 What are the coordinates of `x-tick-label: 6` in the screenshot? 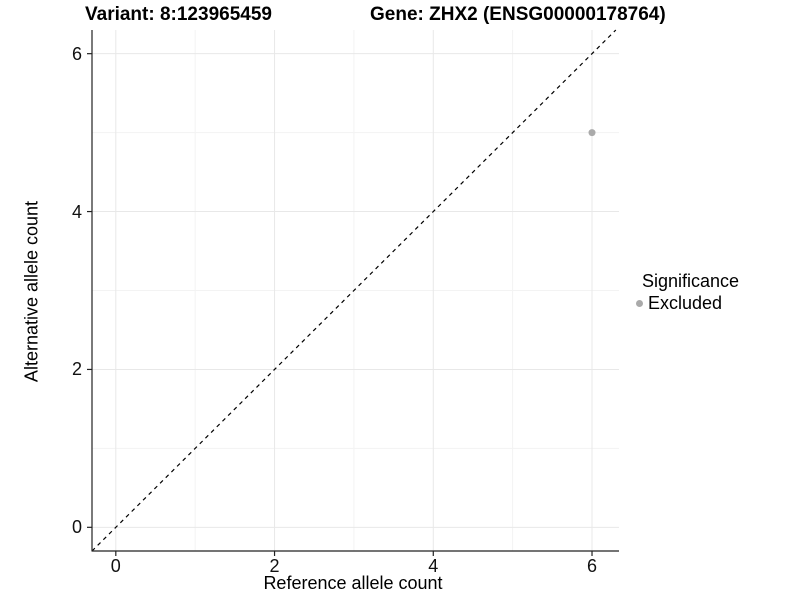 It's located at (592, 566).